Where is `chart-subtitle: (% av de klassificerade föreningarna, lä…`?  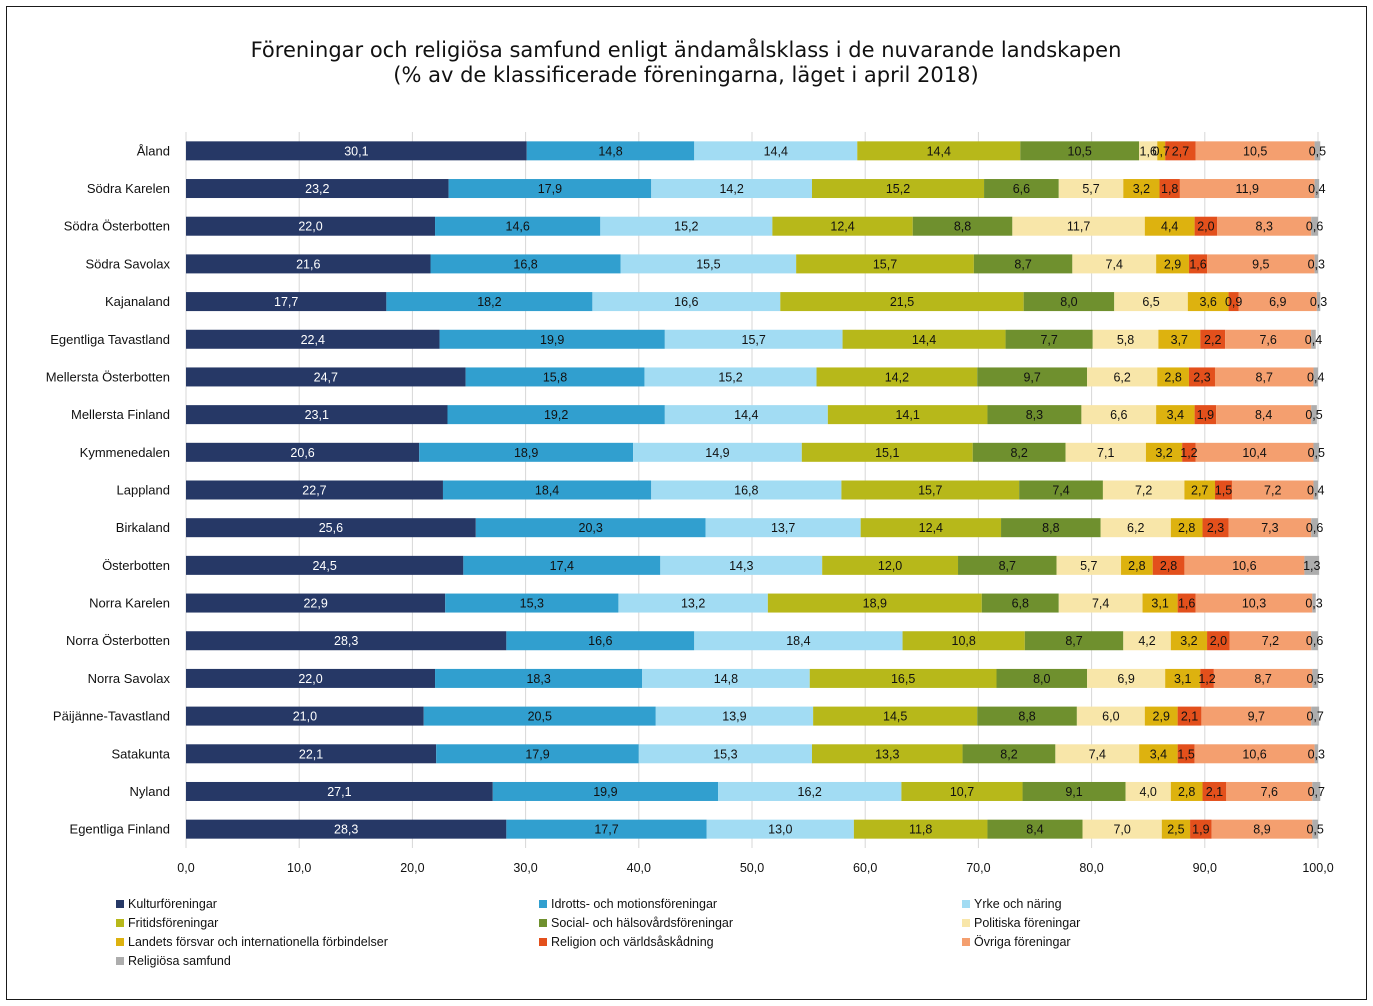
chart-subtitle: (% av de klassificerade föreningarna, lä… is located at coordinates (685, 75).